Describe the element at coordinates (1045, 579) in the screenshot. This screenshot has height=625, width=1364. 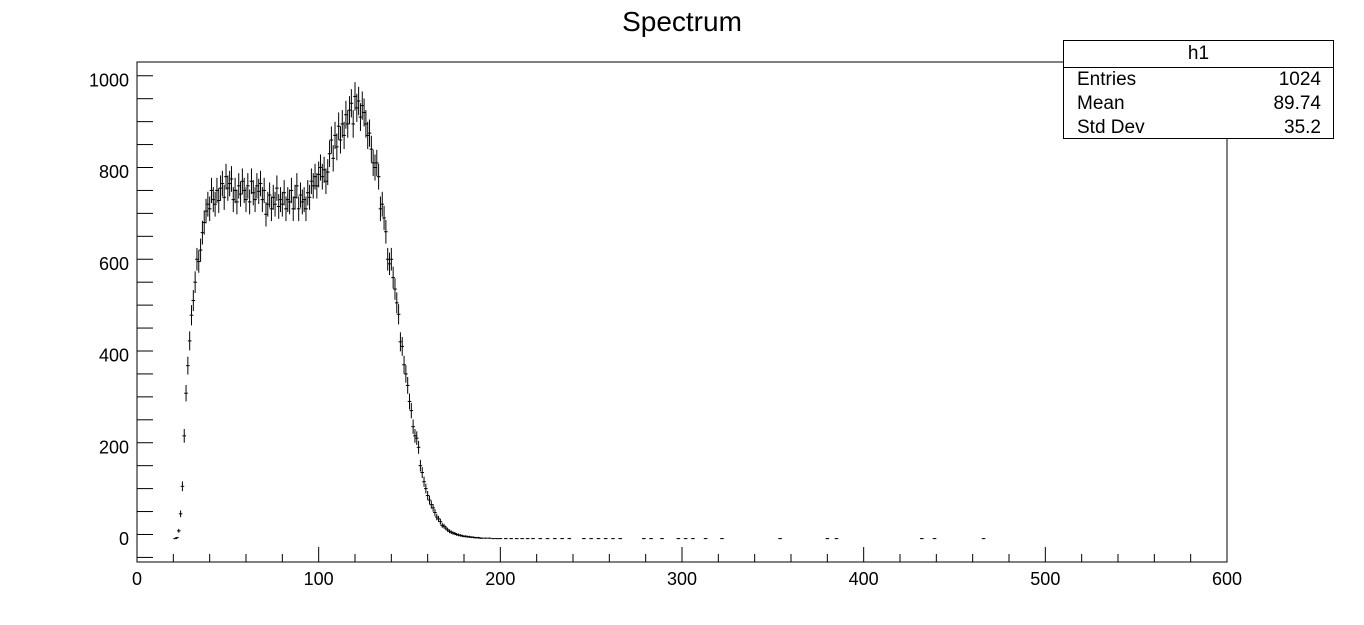
I see `x-tick-label: 500` at that location.